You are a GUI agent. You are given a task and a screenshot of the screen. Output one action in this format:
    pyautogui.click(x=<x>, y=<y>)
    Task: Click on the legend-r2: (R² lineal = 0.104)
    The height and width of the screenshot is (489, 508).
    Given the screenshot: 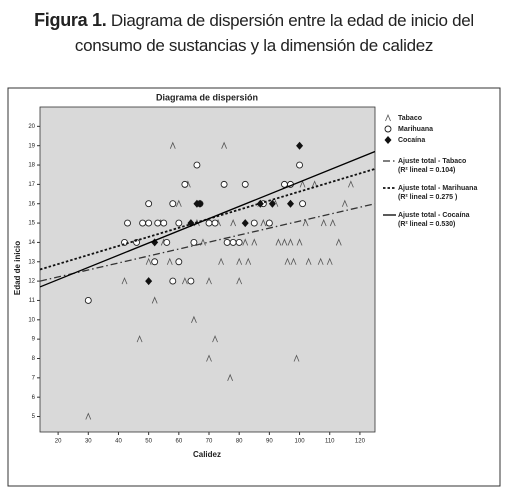 What is the action you would take?
    pyautogui.click(x=426, y=170)
    